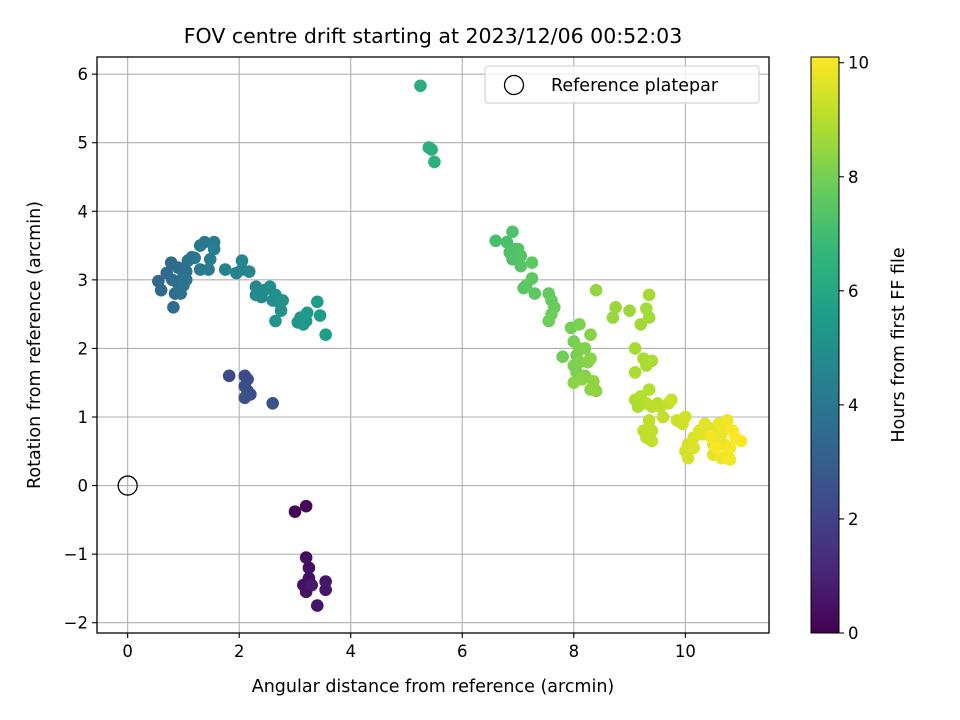  I want to click on colorbar-tick-label: 4, so click(853, 405).